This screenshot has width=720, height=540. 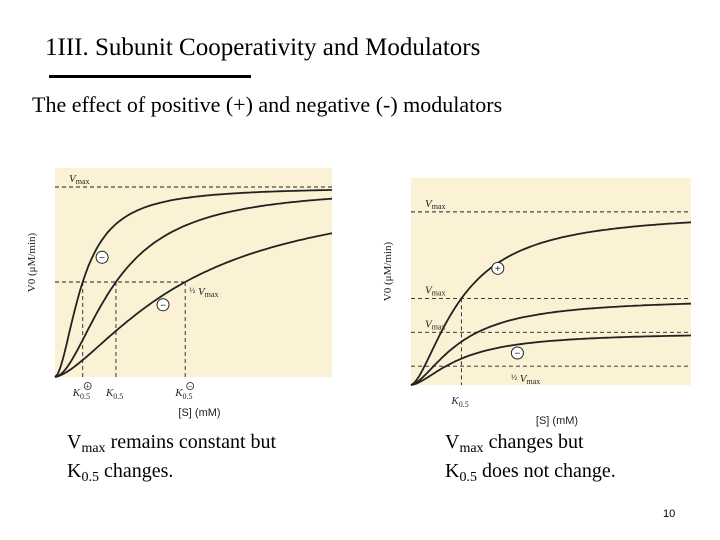 I want to click on chart2-modulator-sign: +, so click(x=498, y=269).